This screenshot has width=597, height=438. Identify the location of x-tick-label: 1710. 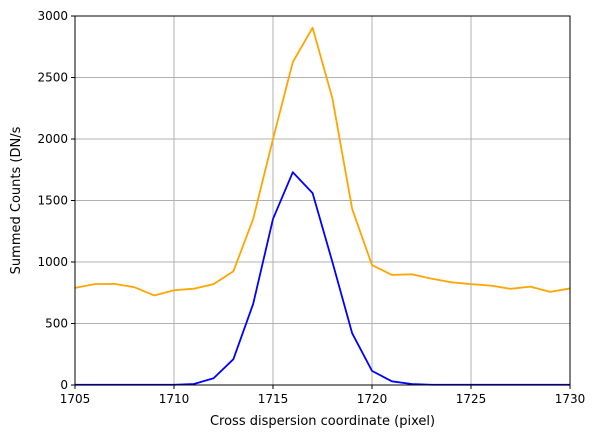
(174, 399).